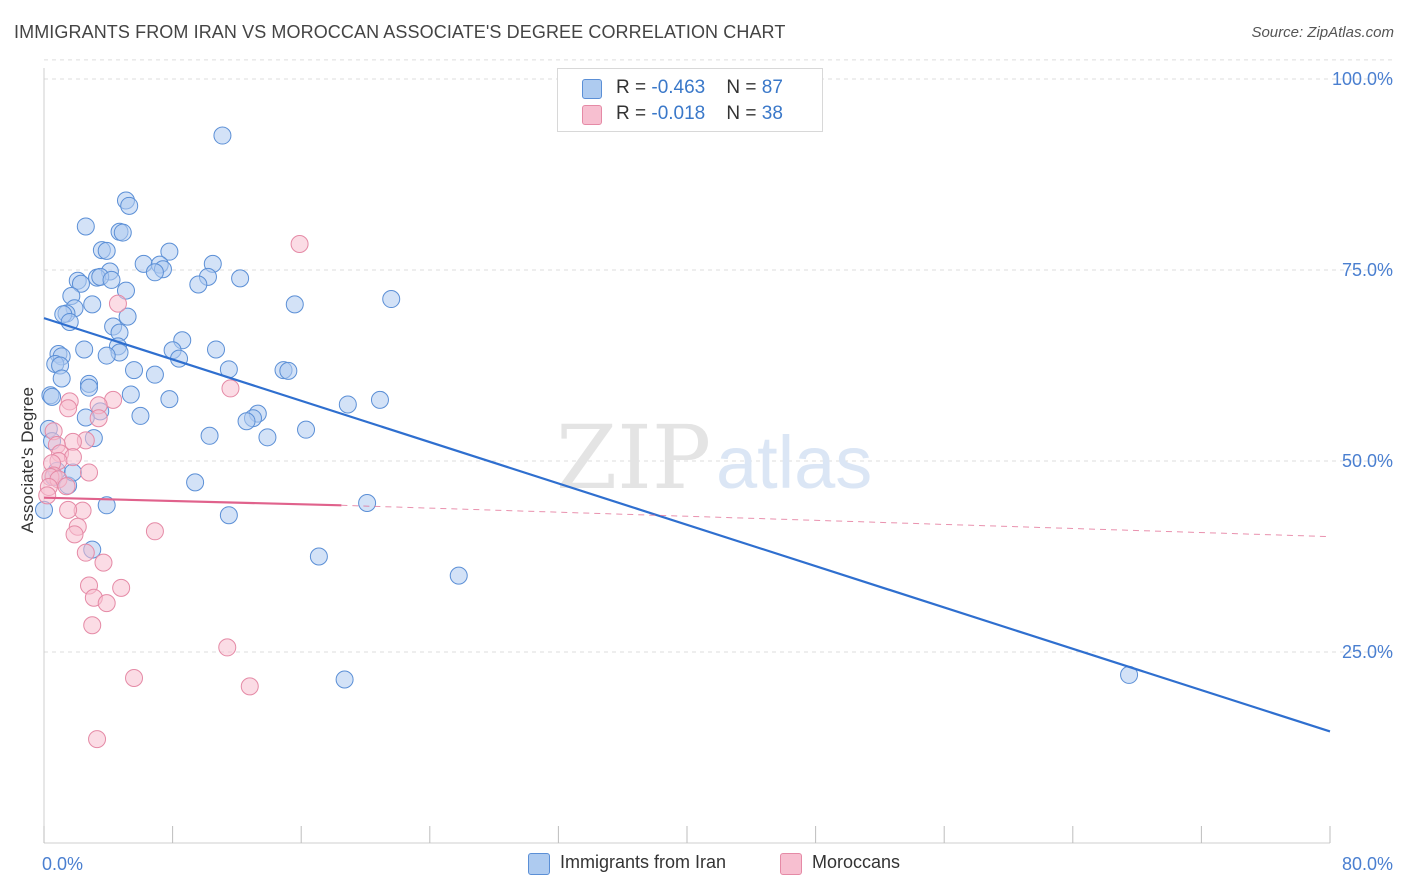 The image size is (1406, 892). I want to click on watermark: ZIP atlas, so click(714, 457).